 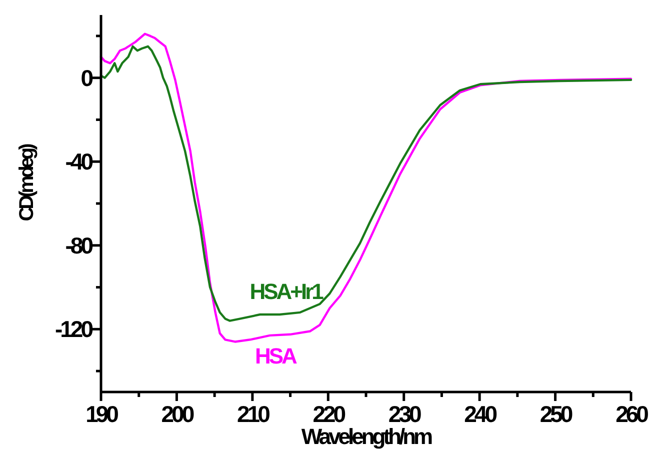 I want to click on y-tick-label: -80, so click(x=79, y=245).